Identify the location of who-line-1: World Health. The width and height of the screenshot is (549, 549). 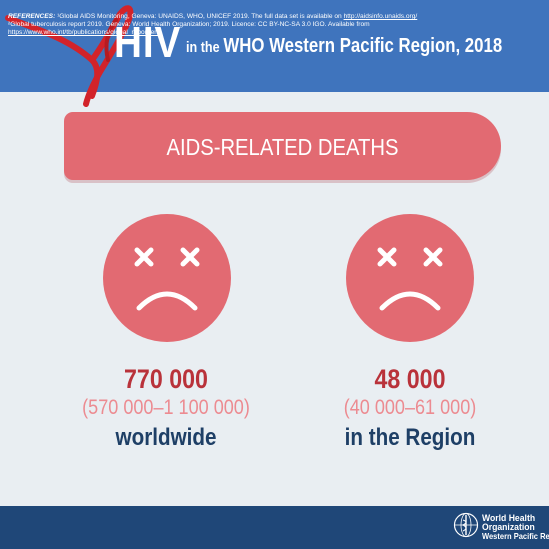
(509, 518).